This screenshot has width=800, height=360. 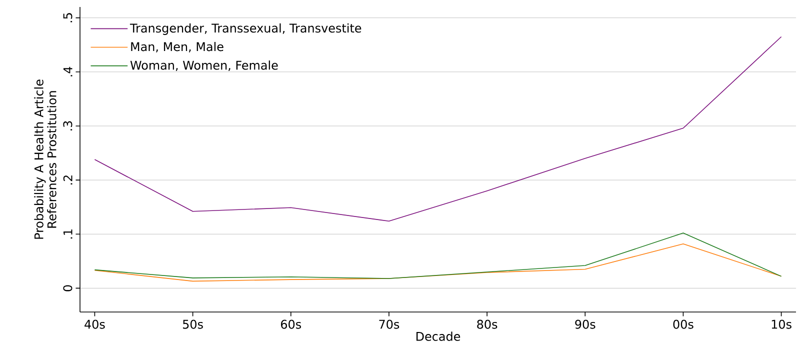 What do you see at coordinates (67, 288) in the screenshot?
I see `y-tick-label: 0` at bounding box center [67, 288].